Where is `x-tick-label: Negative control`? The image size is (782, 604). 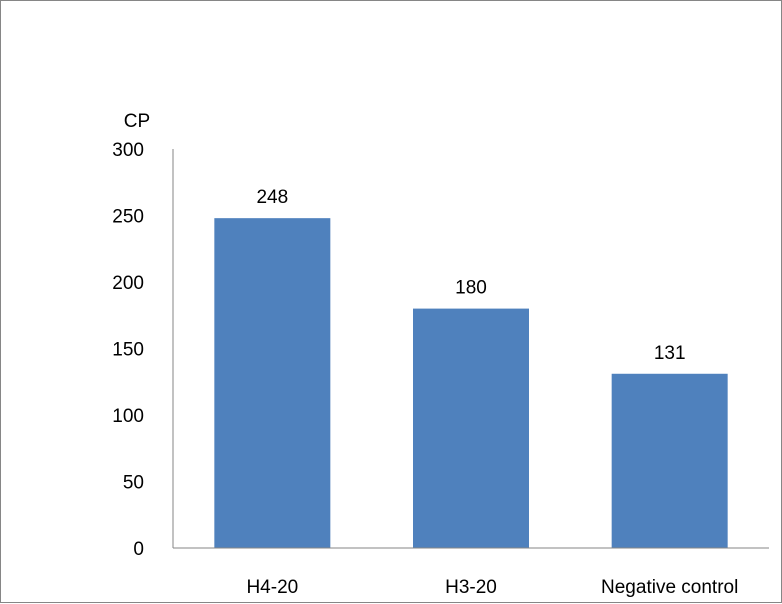 x-tick-label: Negative control is located at coordinates (669, 587).